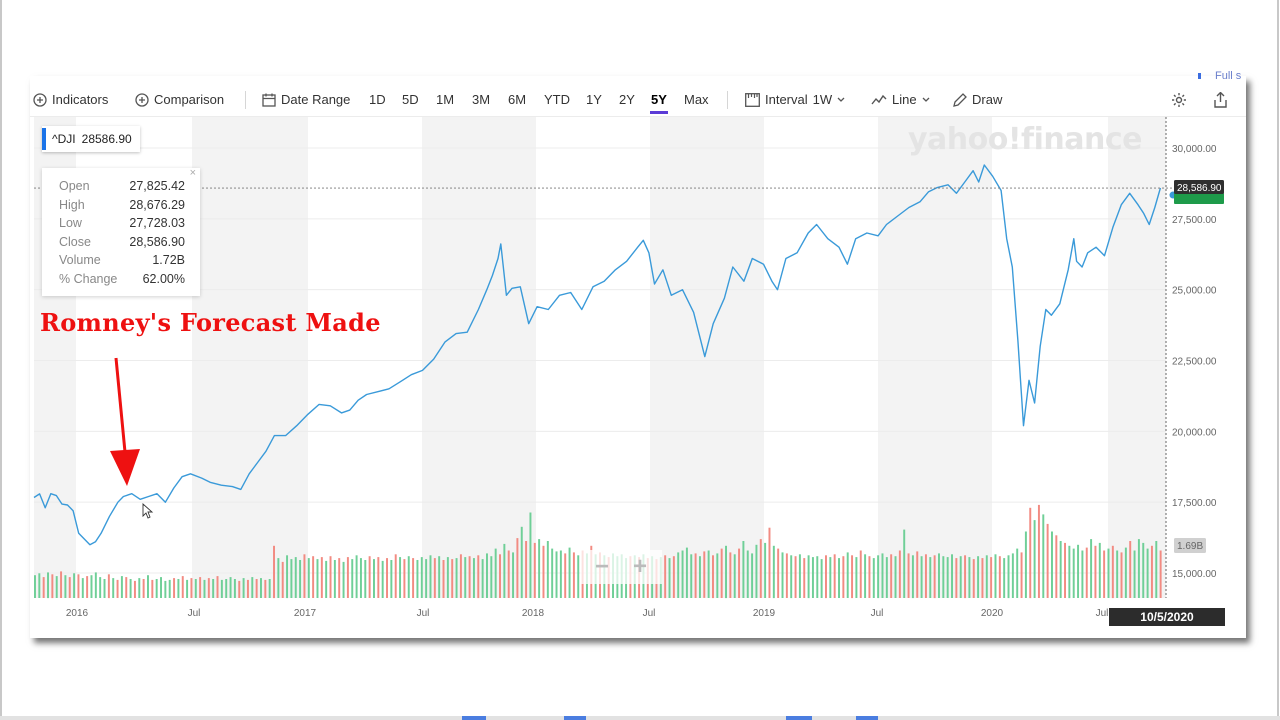 The height and width of the screenshot is (720, 1280). I want to click on fullscreen-label: Full s, so click(1228, 76).